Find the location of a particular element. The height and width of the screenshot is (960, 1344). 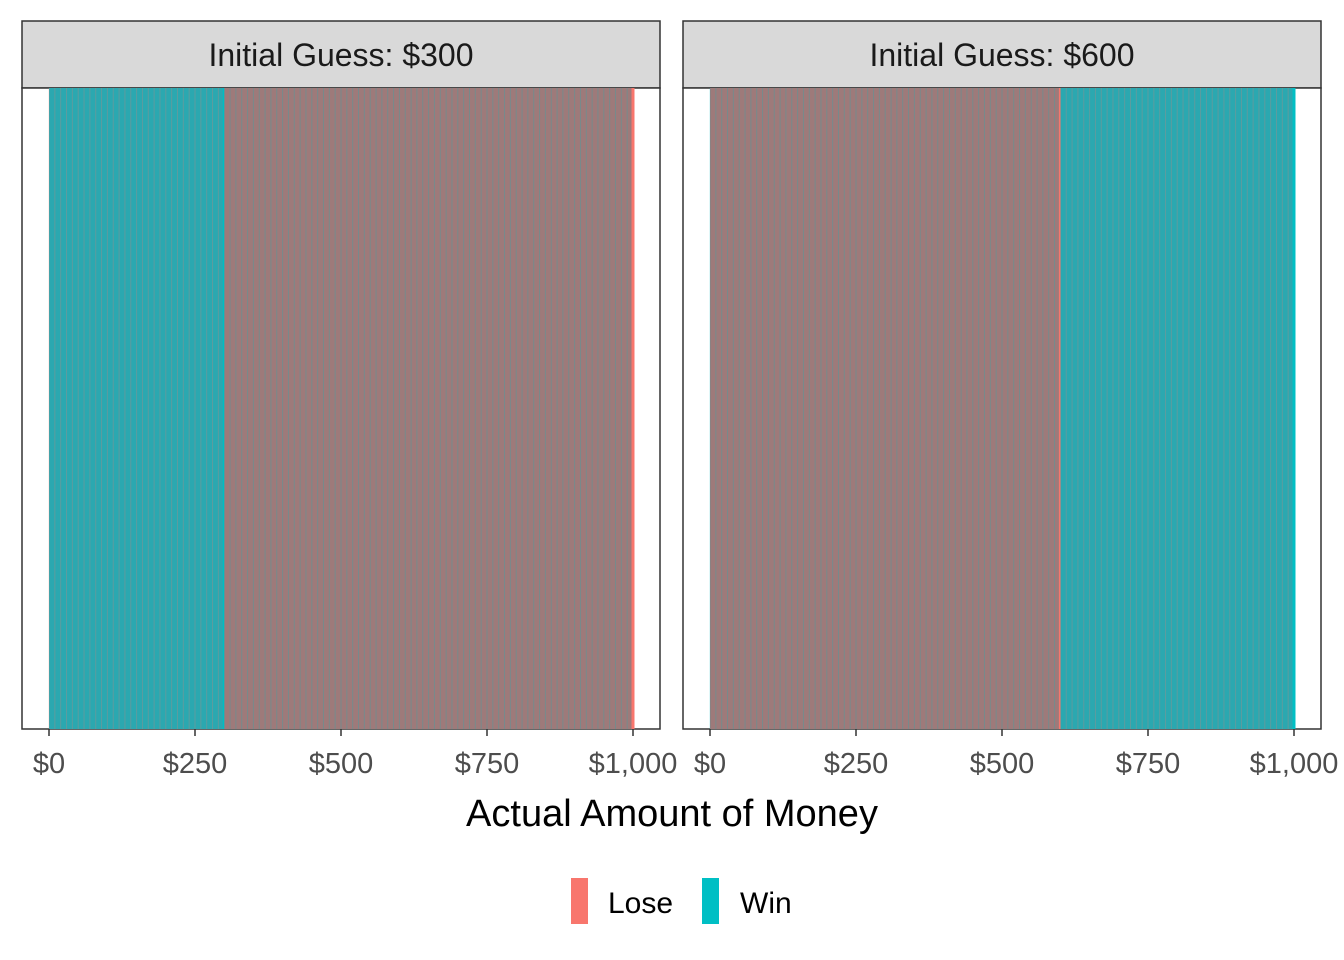

x-axis-title: Actual Amount of Money is located at coordinates (672, 814).